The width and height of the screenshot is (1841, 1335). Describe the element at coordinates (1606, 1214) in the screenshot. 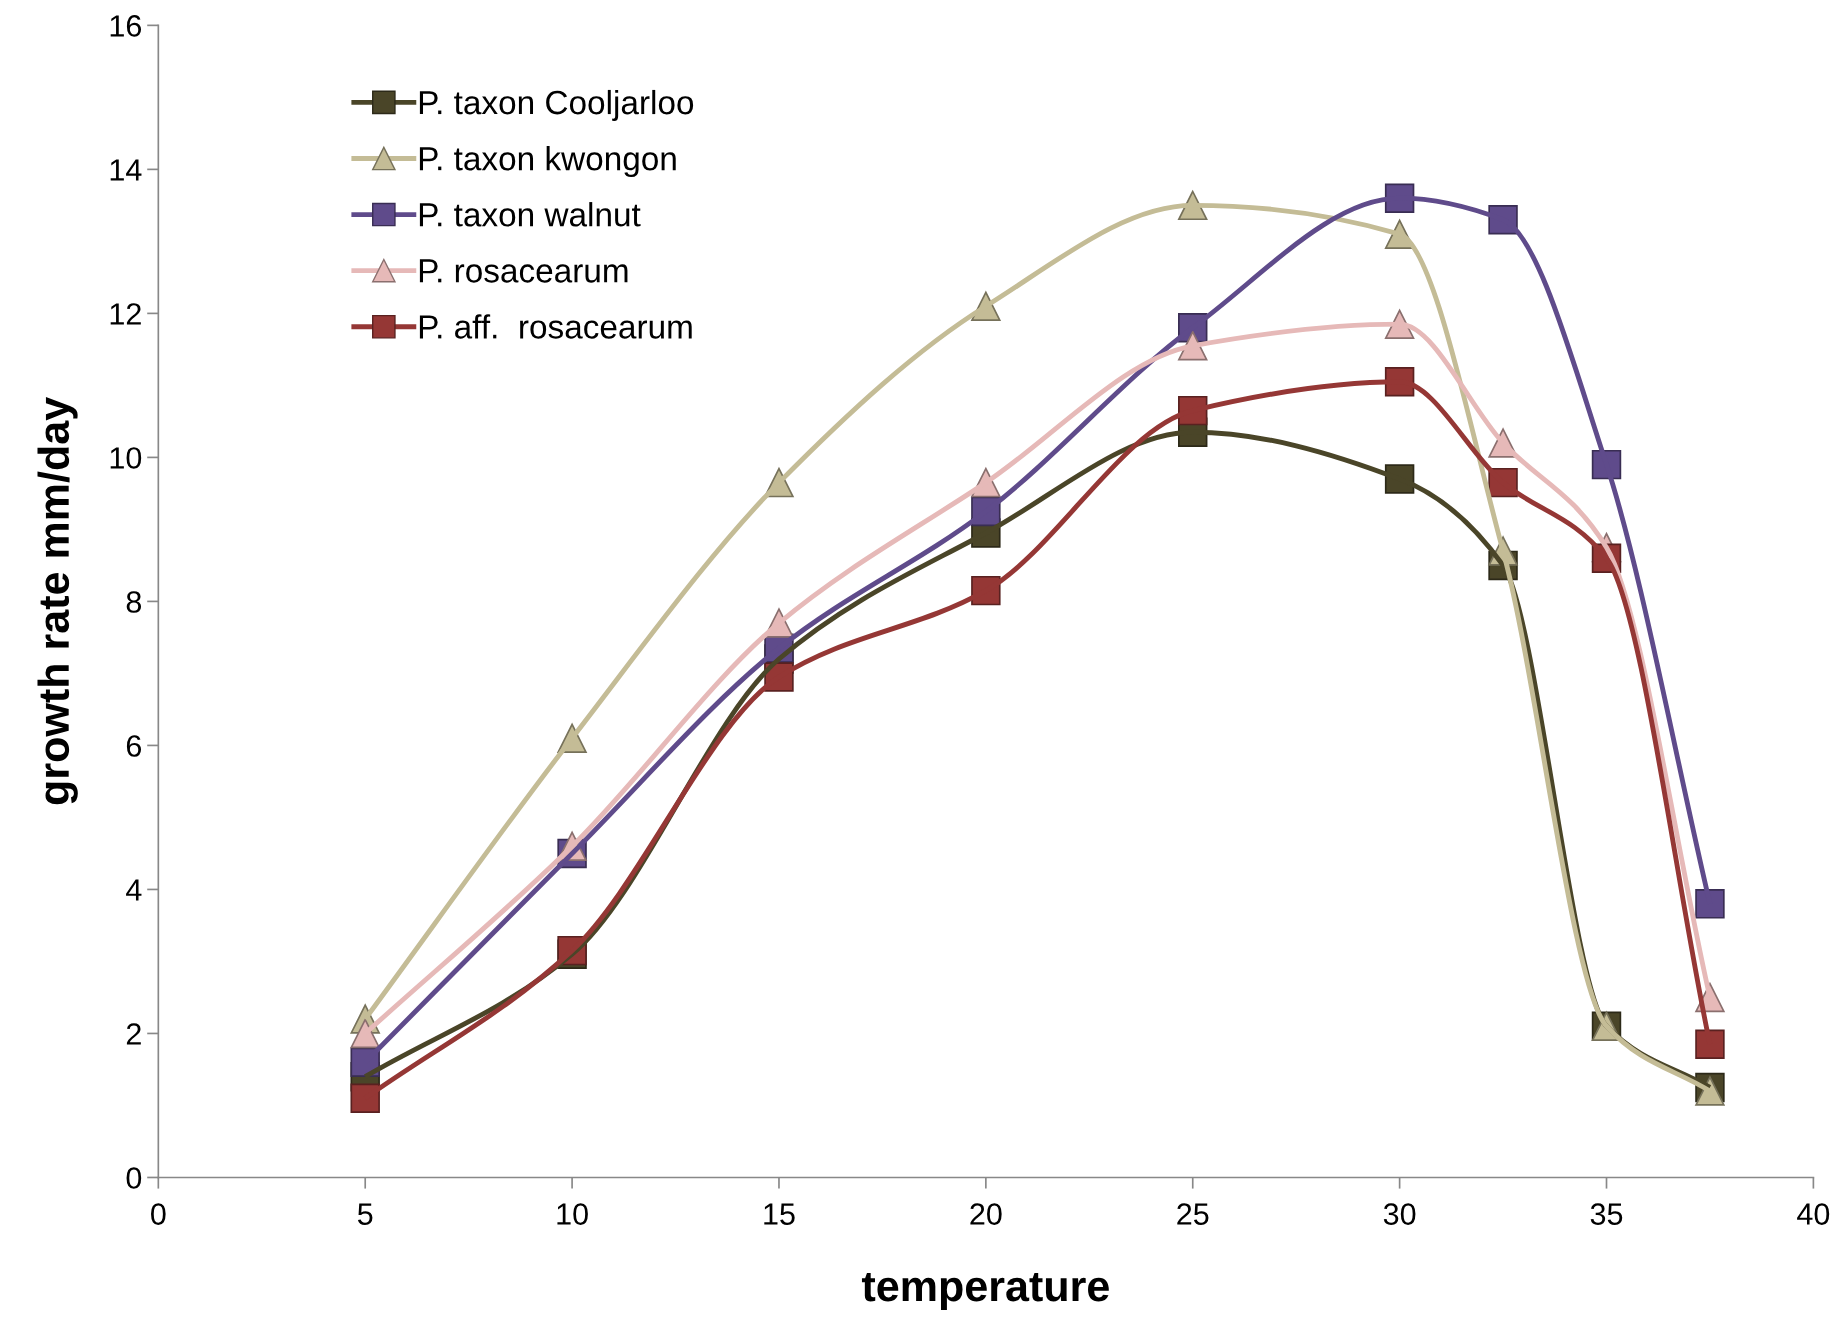

I see `x-tick-label: 35` at that location.